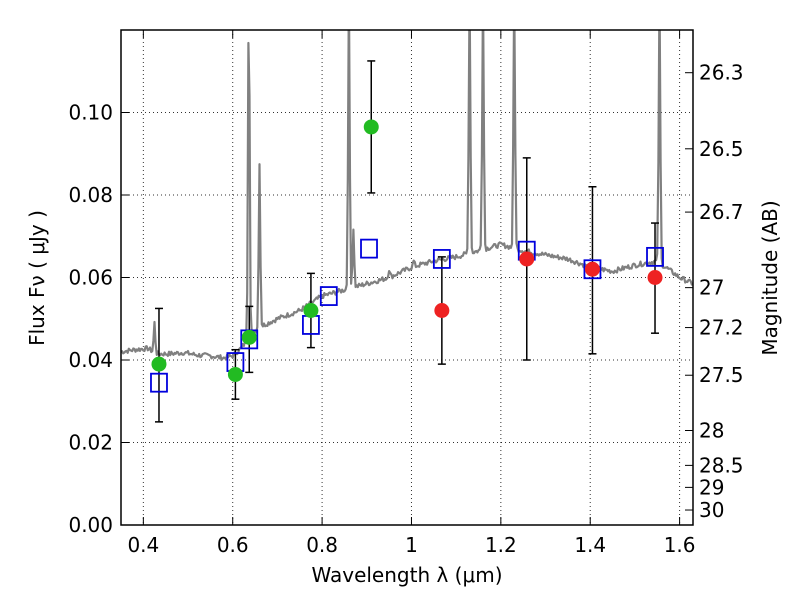 Image resolution: width=800 pixels, height=600 pixels. I want to click on mag-tick-label: 26.3, so click(721, 73).